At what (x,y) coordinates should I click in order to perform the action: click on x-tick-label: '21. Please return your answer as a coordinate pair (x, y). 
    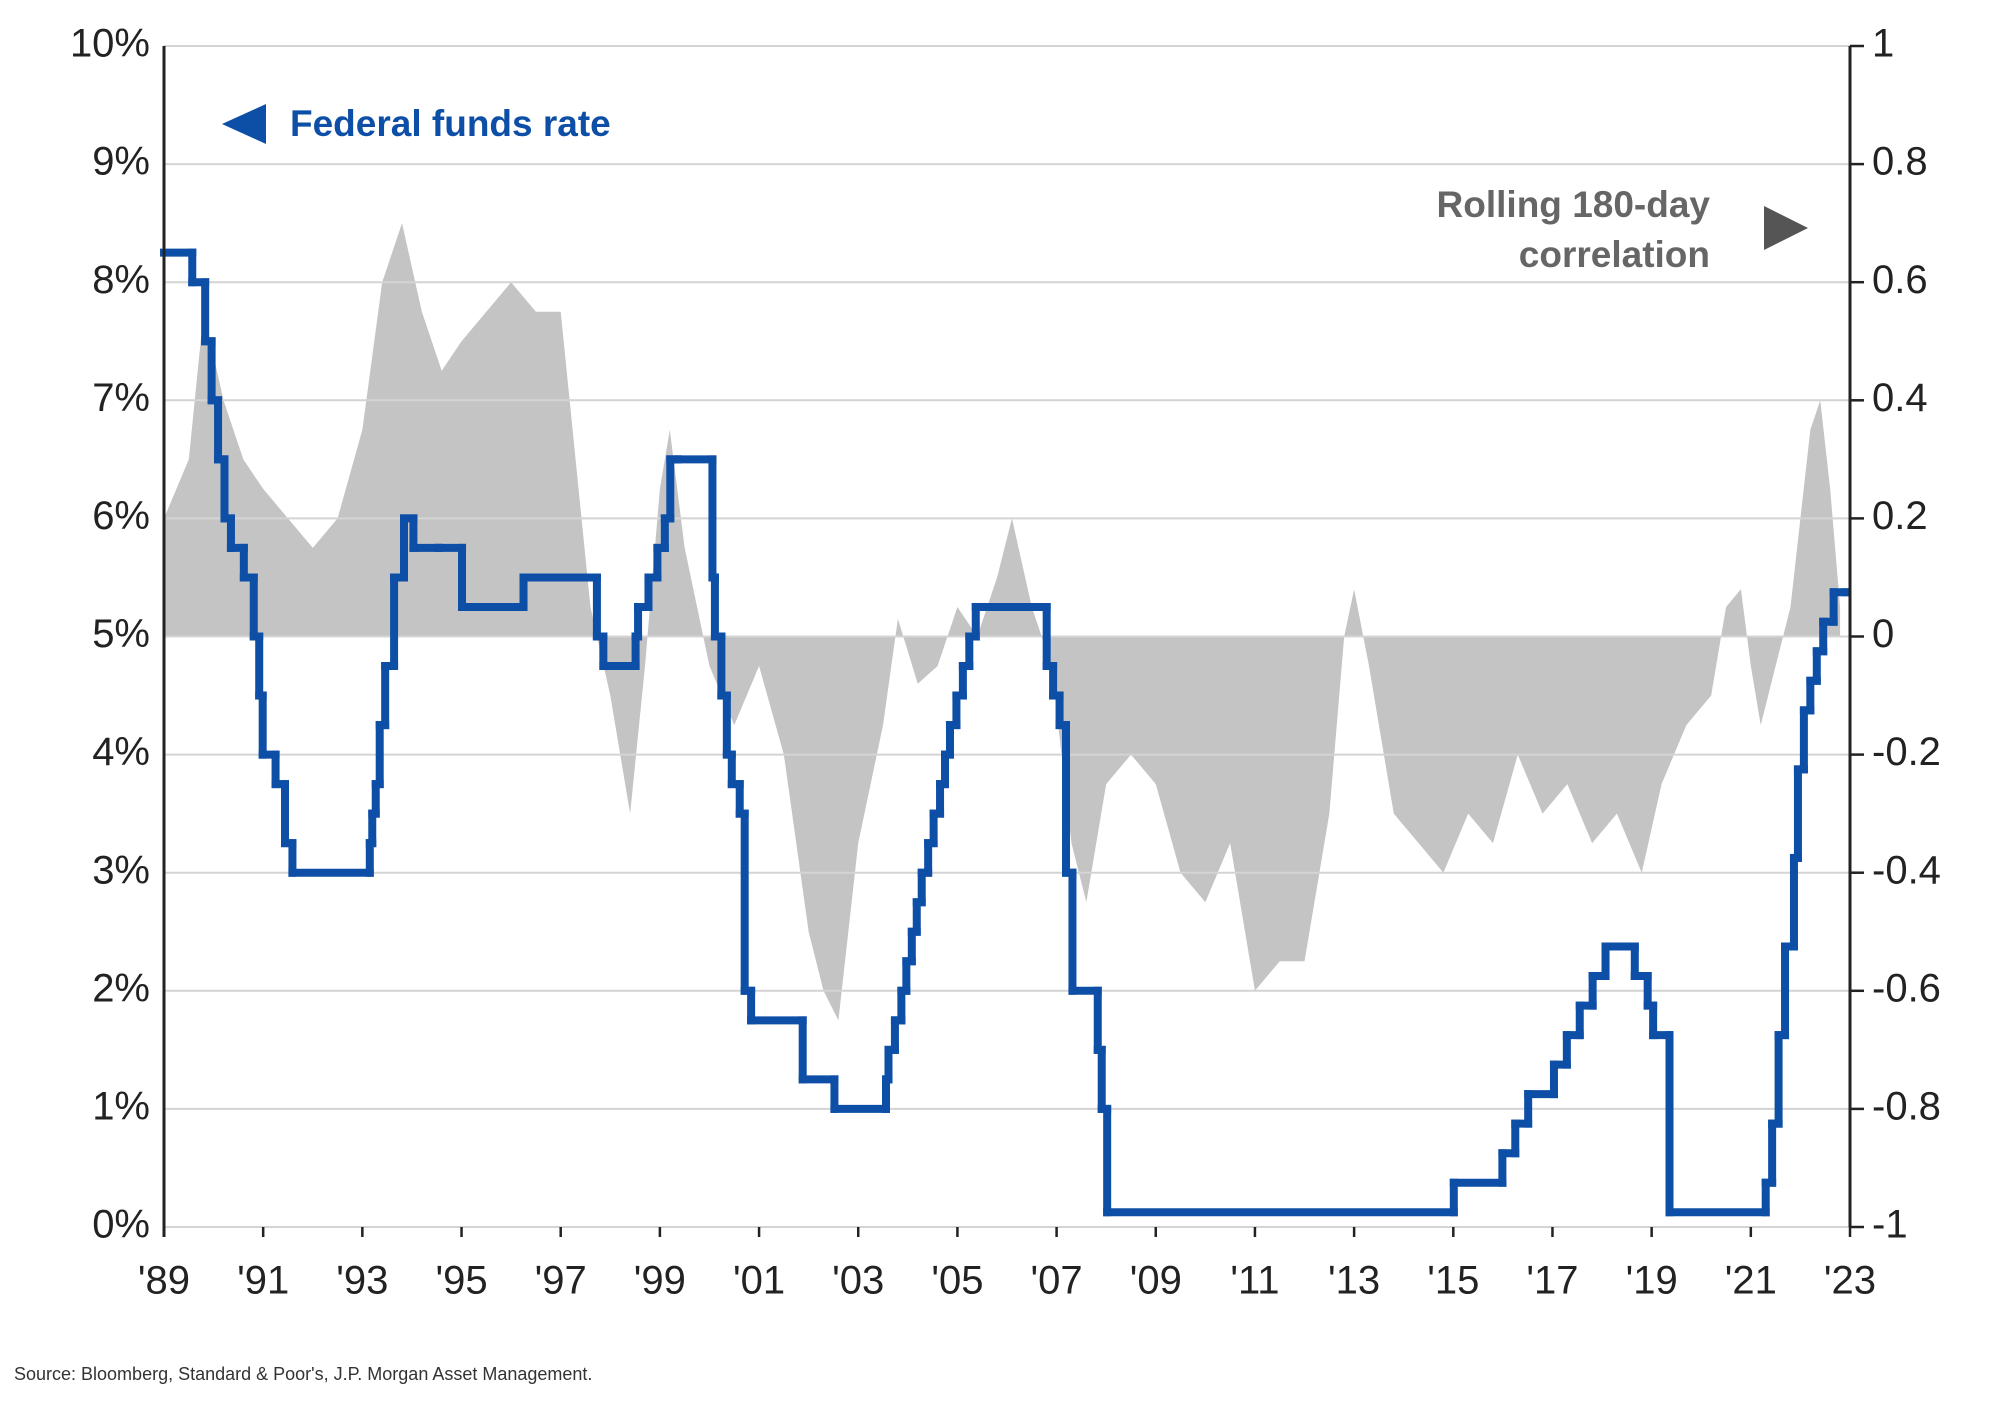
    Looking at the image, I should click on (1751, 1281).